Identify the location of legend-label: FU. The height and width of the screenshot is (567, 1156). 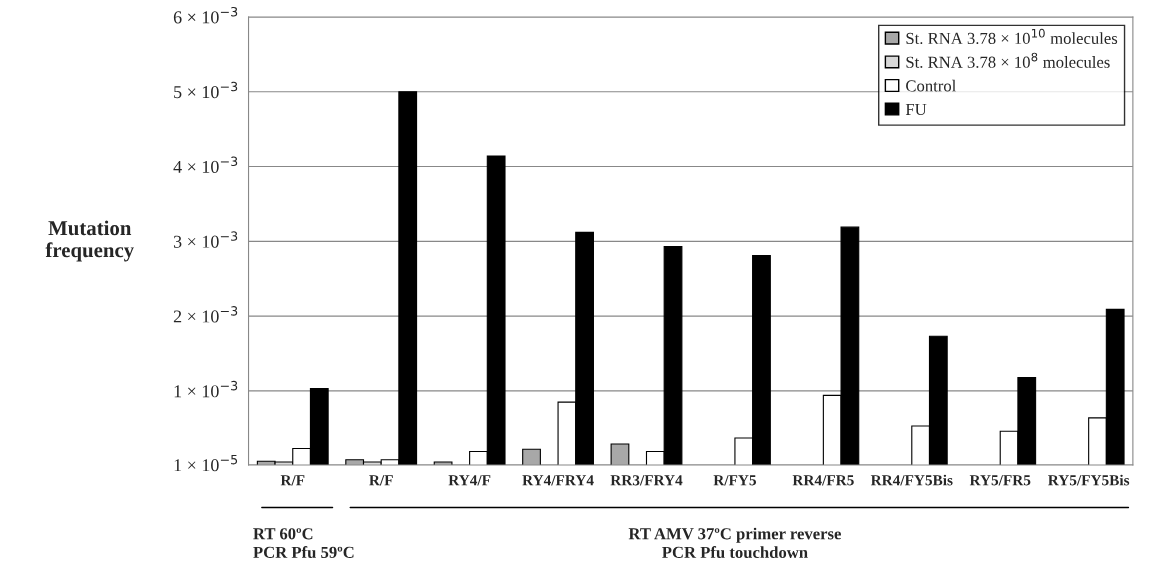
(916, 109).